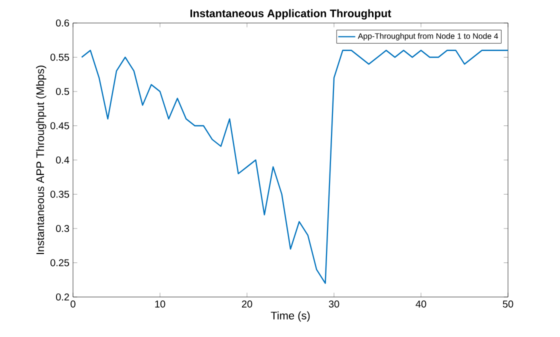 The image size is (560, 337). I want to click on x-tick-label: 40, so click(421, 304).